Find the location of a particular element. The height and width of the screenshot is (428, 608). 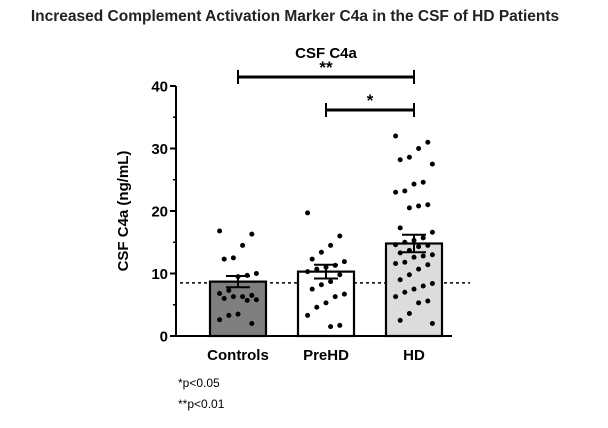

y-axis-label: CSF C4a (ng/mL) is located at coordinates (123, 211).